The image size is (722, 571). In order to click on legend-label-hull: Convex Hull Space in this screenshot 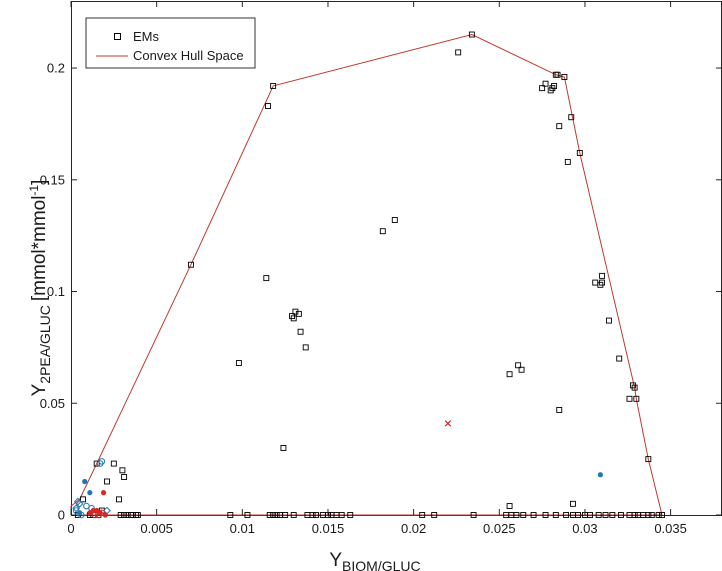, I will do `click(188, 55)`.